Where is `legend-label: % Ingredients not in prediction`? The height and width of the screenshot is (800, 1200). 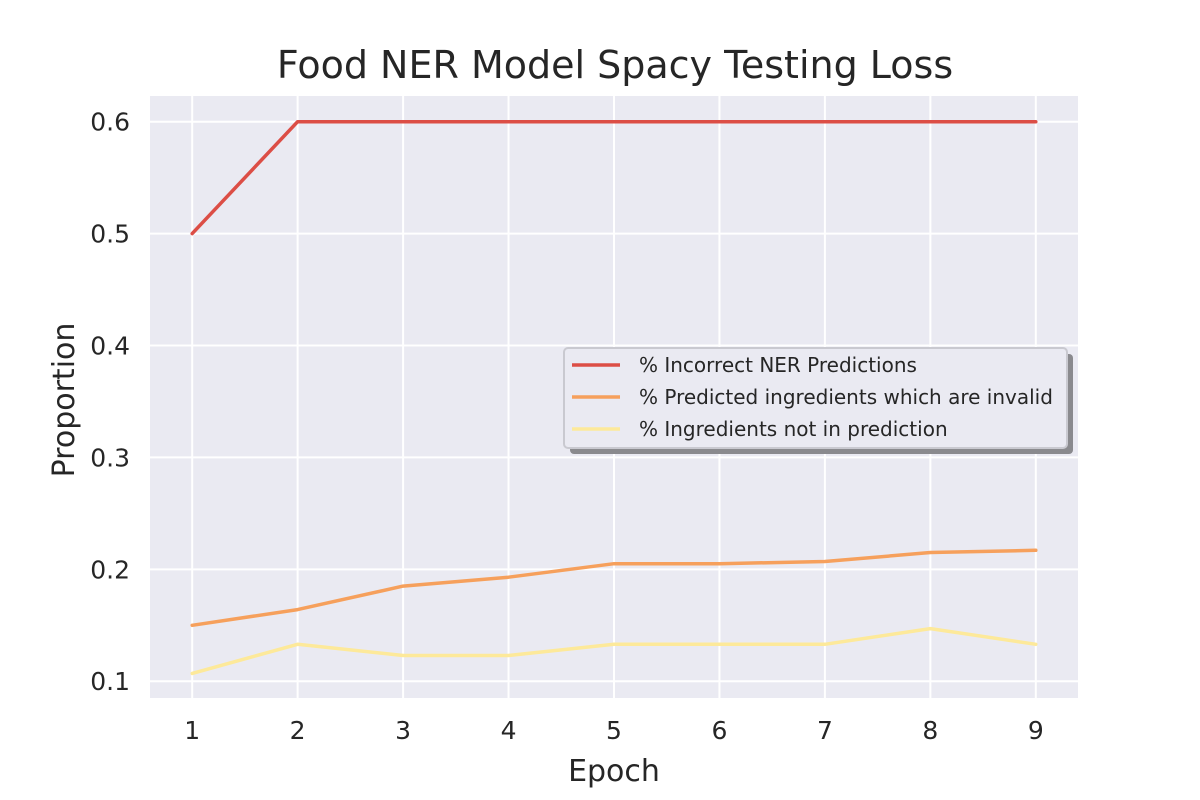
legend-label: % Ingredients not in prediction is located at coordinates (793, 429).